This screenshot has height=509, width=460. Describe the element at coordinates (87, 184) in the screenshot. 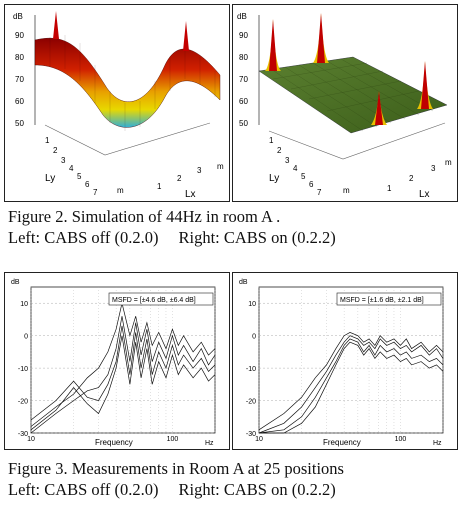

I see `fig2l-y-tick: 6` at that location.